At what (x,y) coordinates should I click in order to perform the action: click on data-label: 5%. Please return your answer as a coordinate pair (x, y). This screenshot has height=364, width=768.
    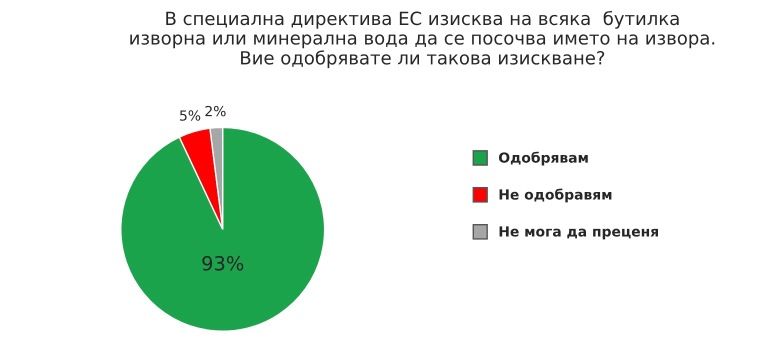
    Looking at the image, I should click on (190, 115).